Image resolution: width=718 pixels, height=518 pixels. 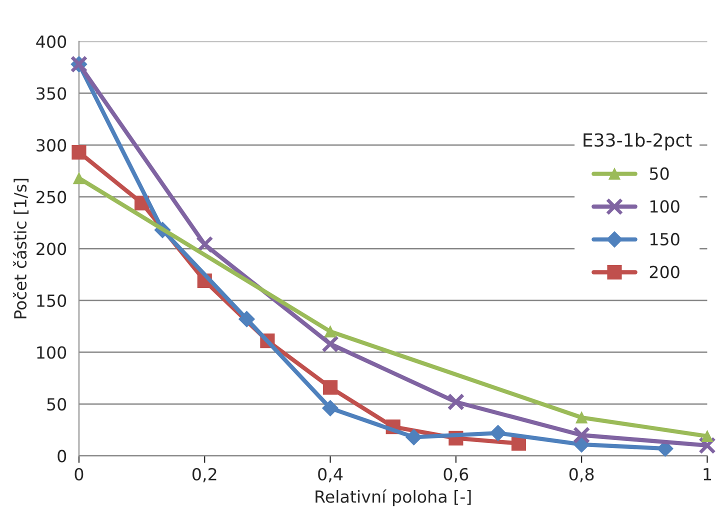 I want to click on x-axis-title: Relativní poloha [-], so click(x=393, y=497).